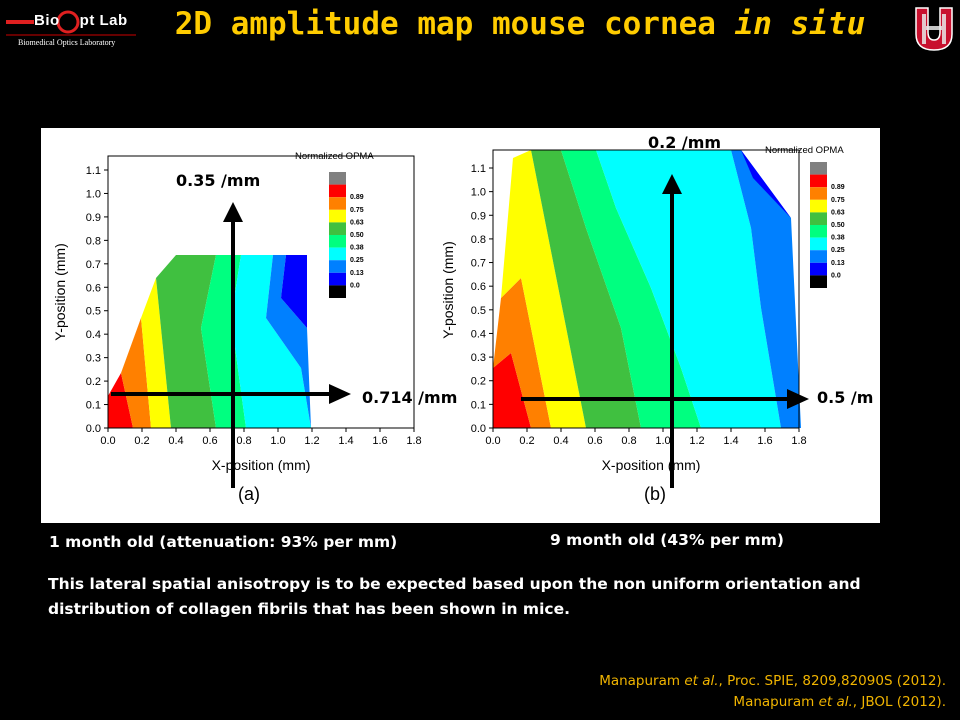 This screenshot has width=960, height=720. Describe the element at coordinates (93, 312) in the screenshot. I see `plot-a-y-tick-label: 0.5` at that location.